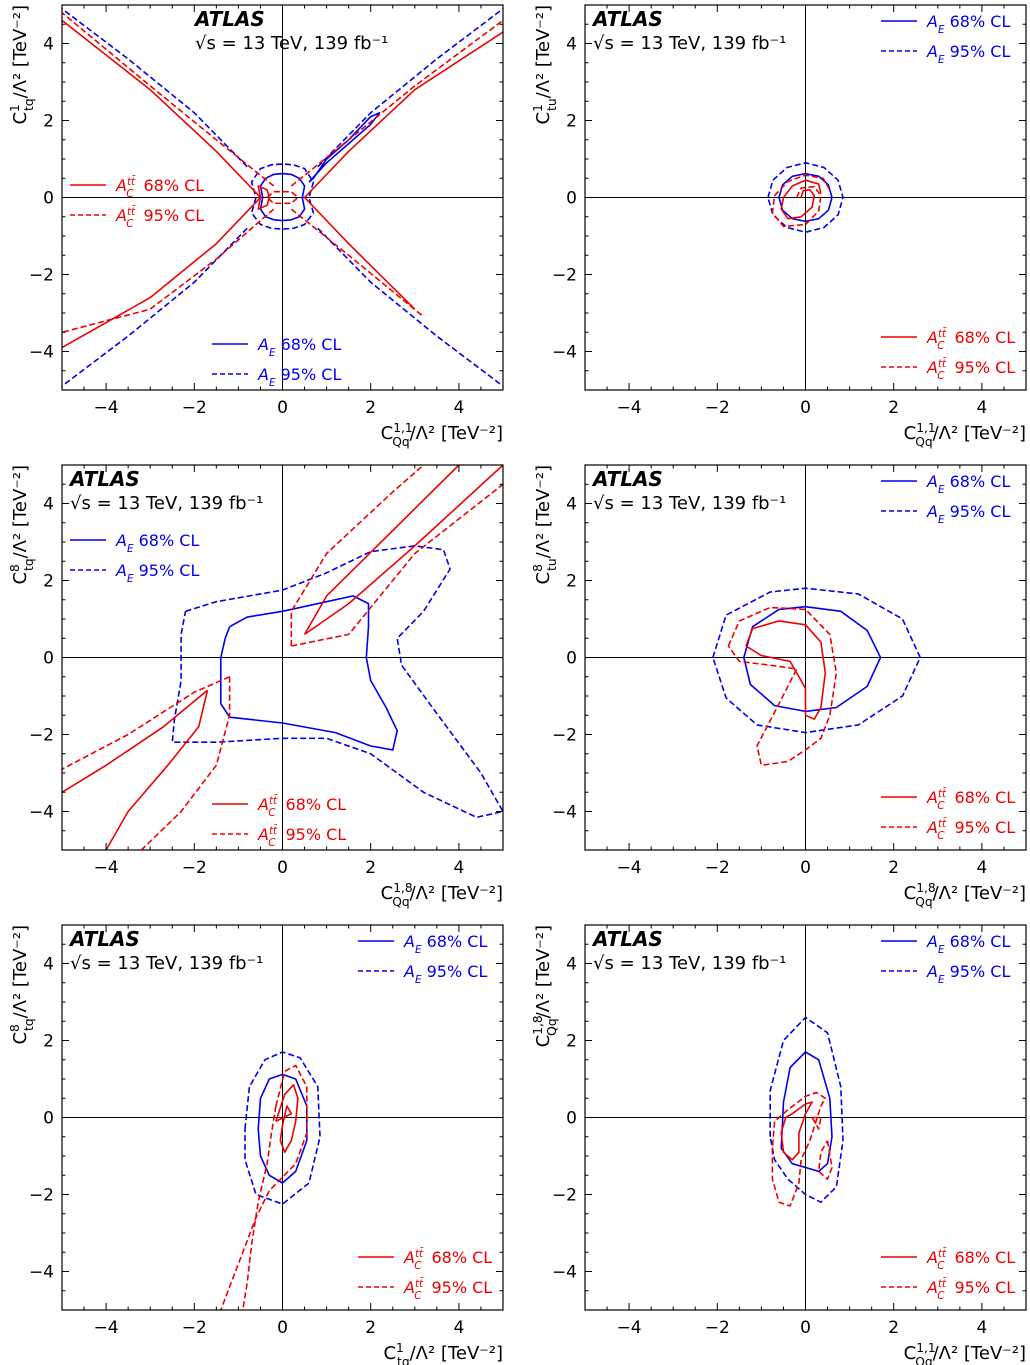 This screenshot has width=1030, height=1365. What do you see at coordinates (545, 986) in the screenshot?
I see `y-axis-label: C1,8Qq/Λ² [TeV⁻²]` at bounding box center [545, 986].